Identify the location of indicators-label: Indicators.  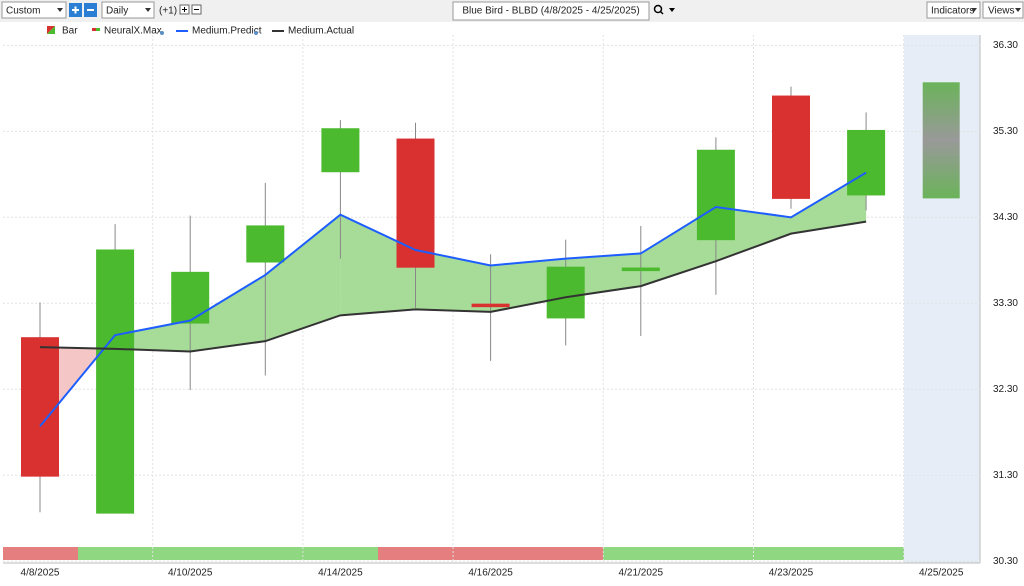
(952, 11).